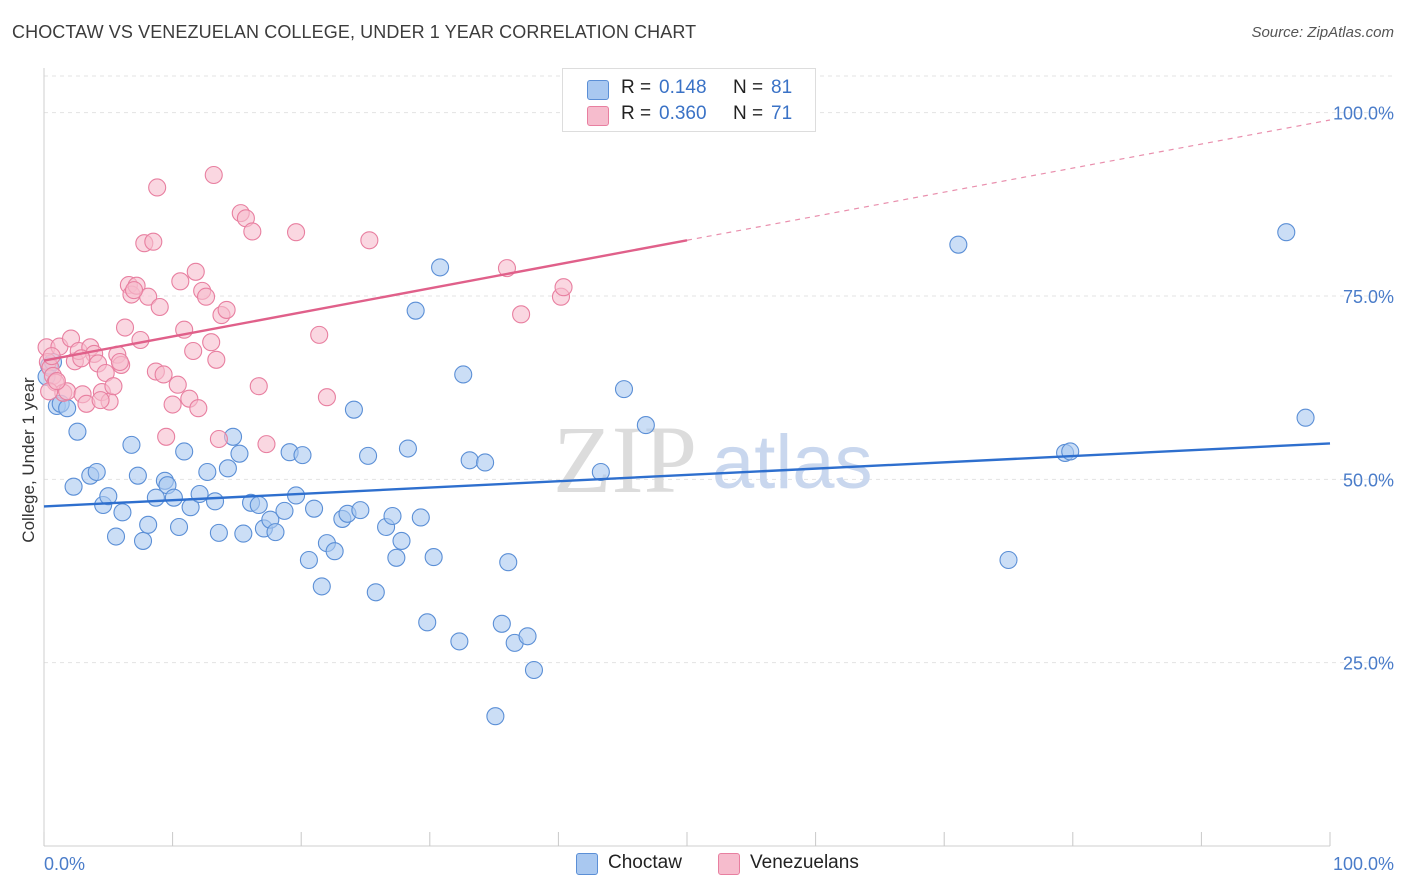 The image size is (1406, 892). I want to click on legend-r-value-choctaw: 0.148, so click(683, 87).